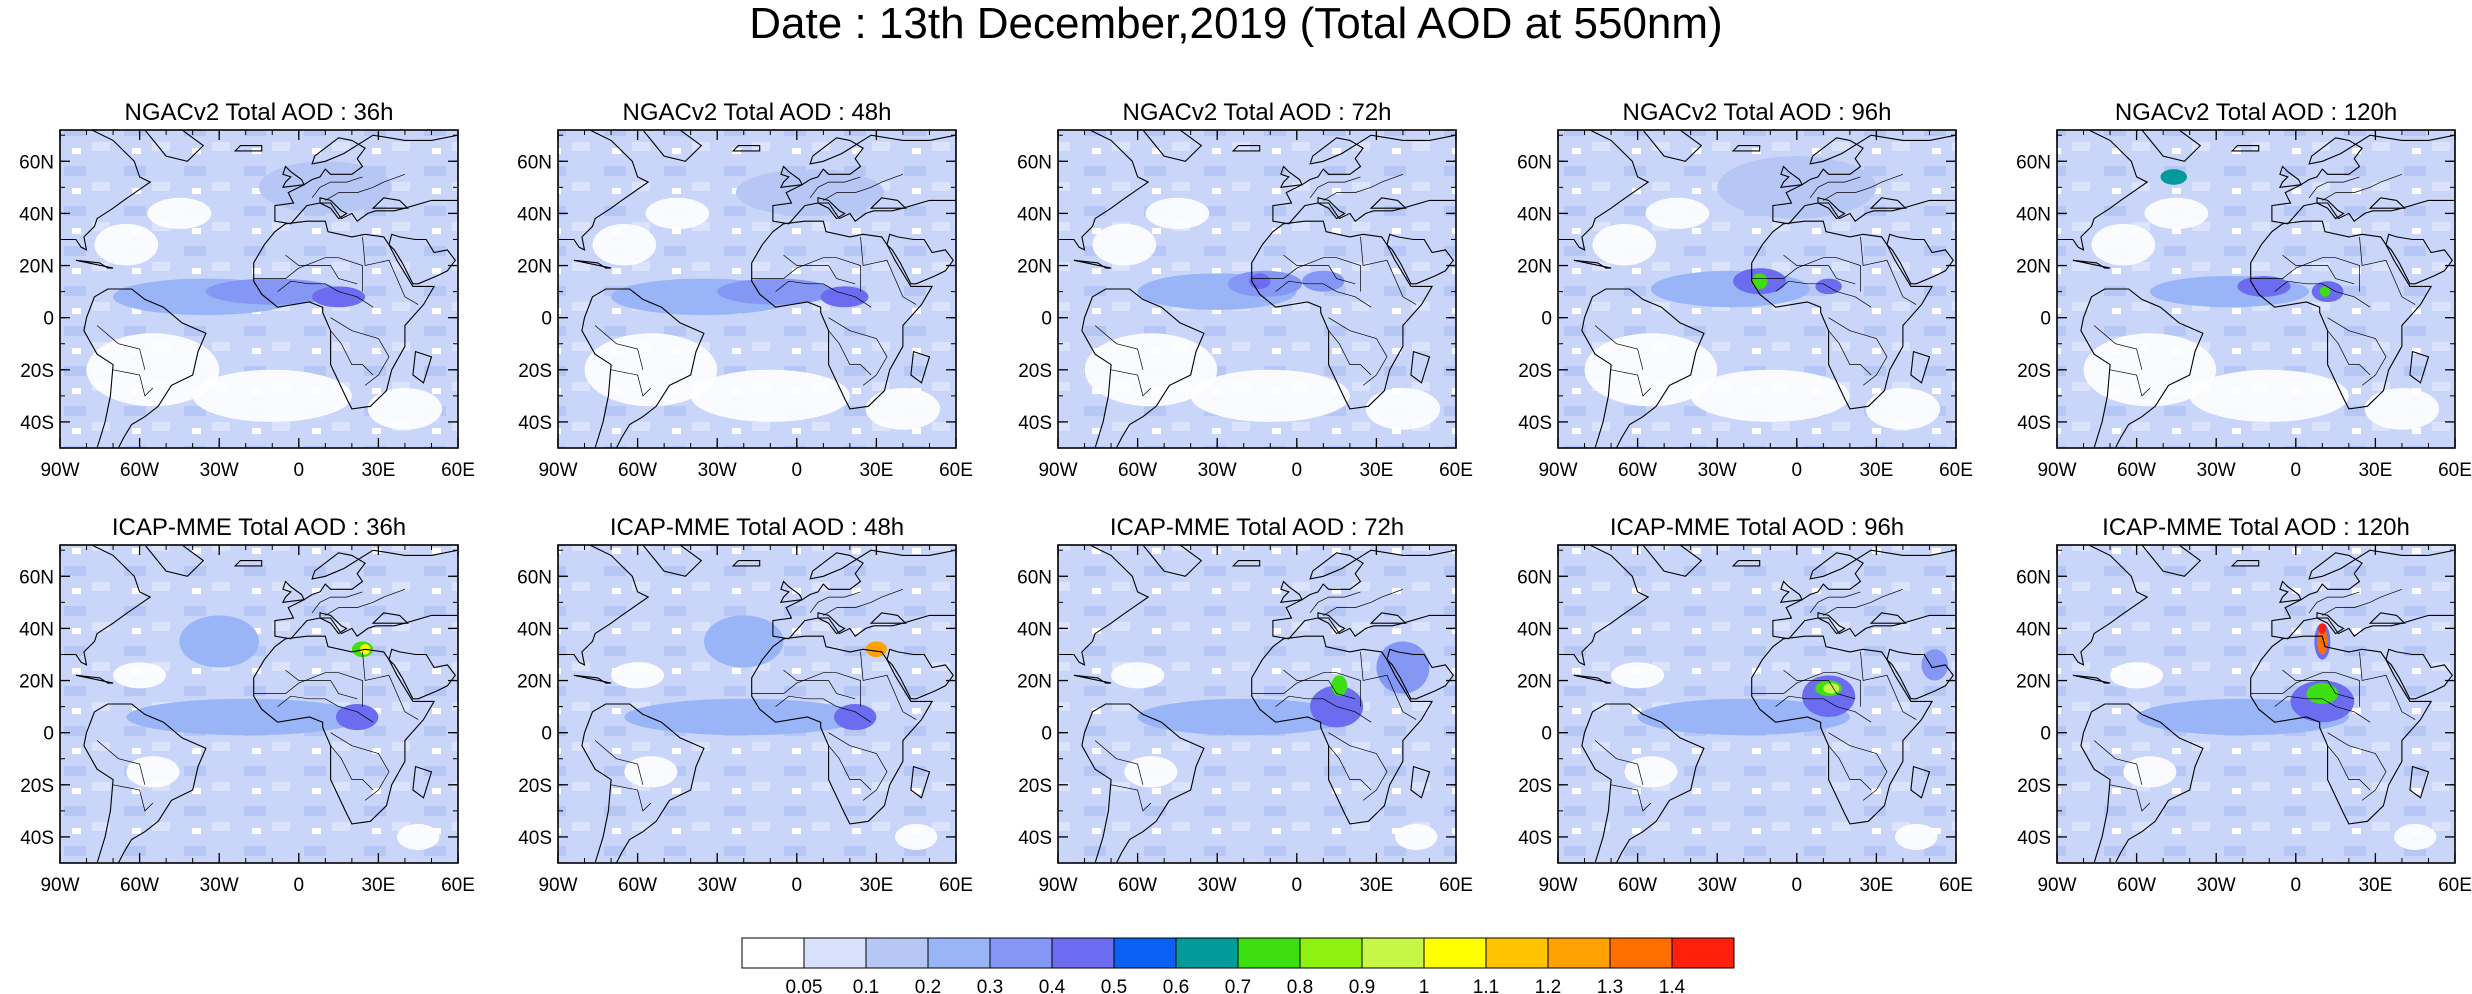 The image size is (2472, 994). What do you see at coordinates (1052, 985) in the screenshot?
I see `colorbar-label: 0.4` at bounding box center [1052, 985].